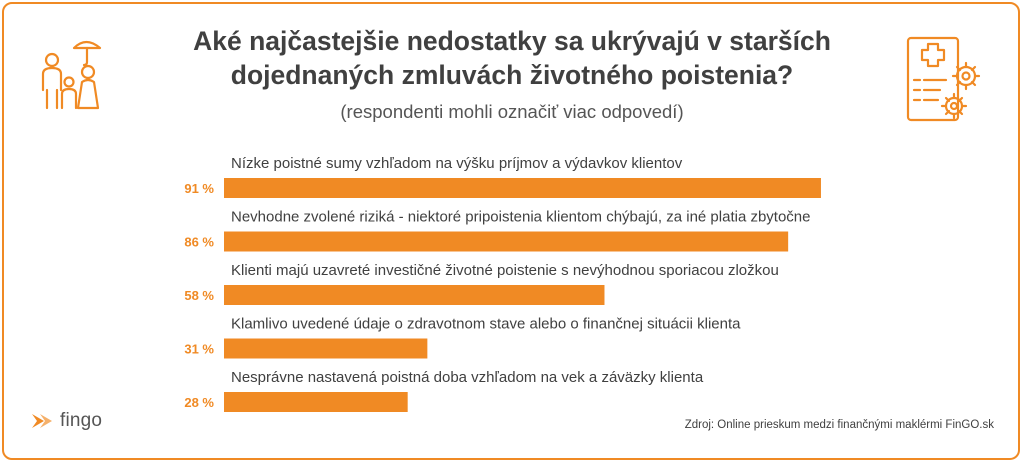  I want to click on insurance-document-gears-icon, so click(943, 79).